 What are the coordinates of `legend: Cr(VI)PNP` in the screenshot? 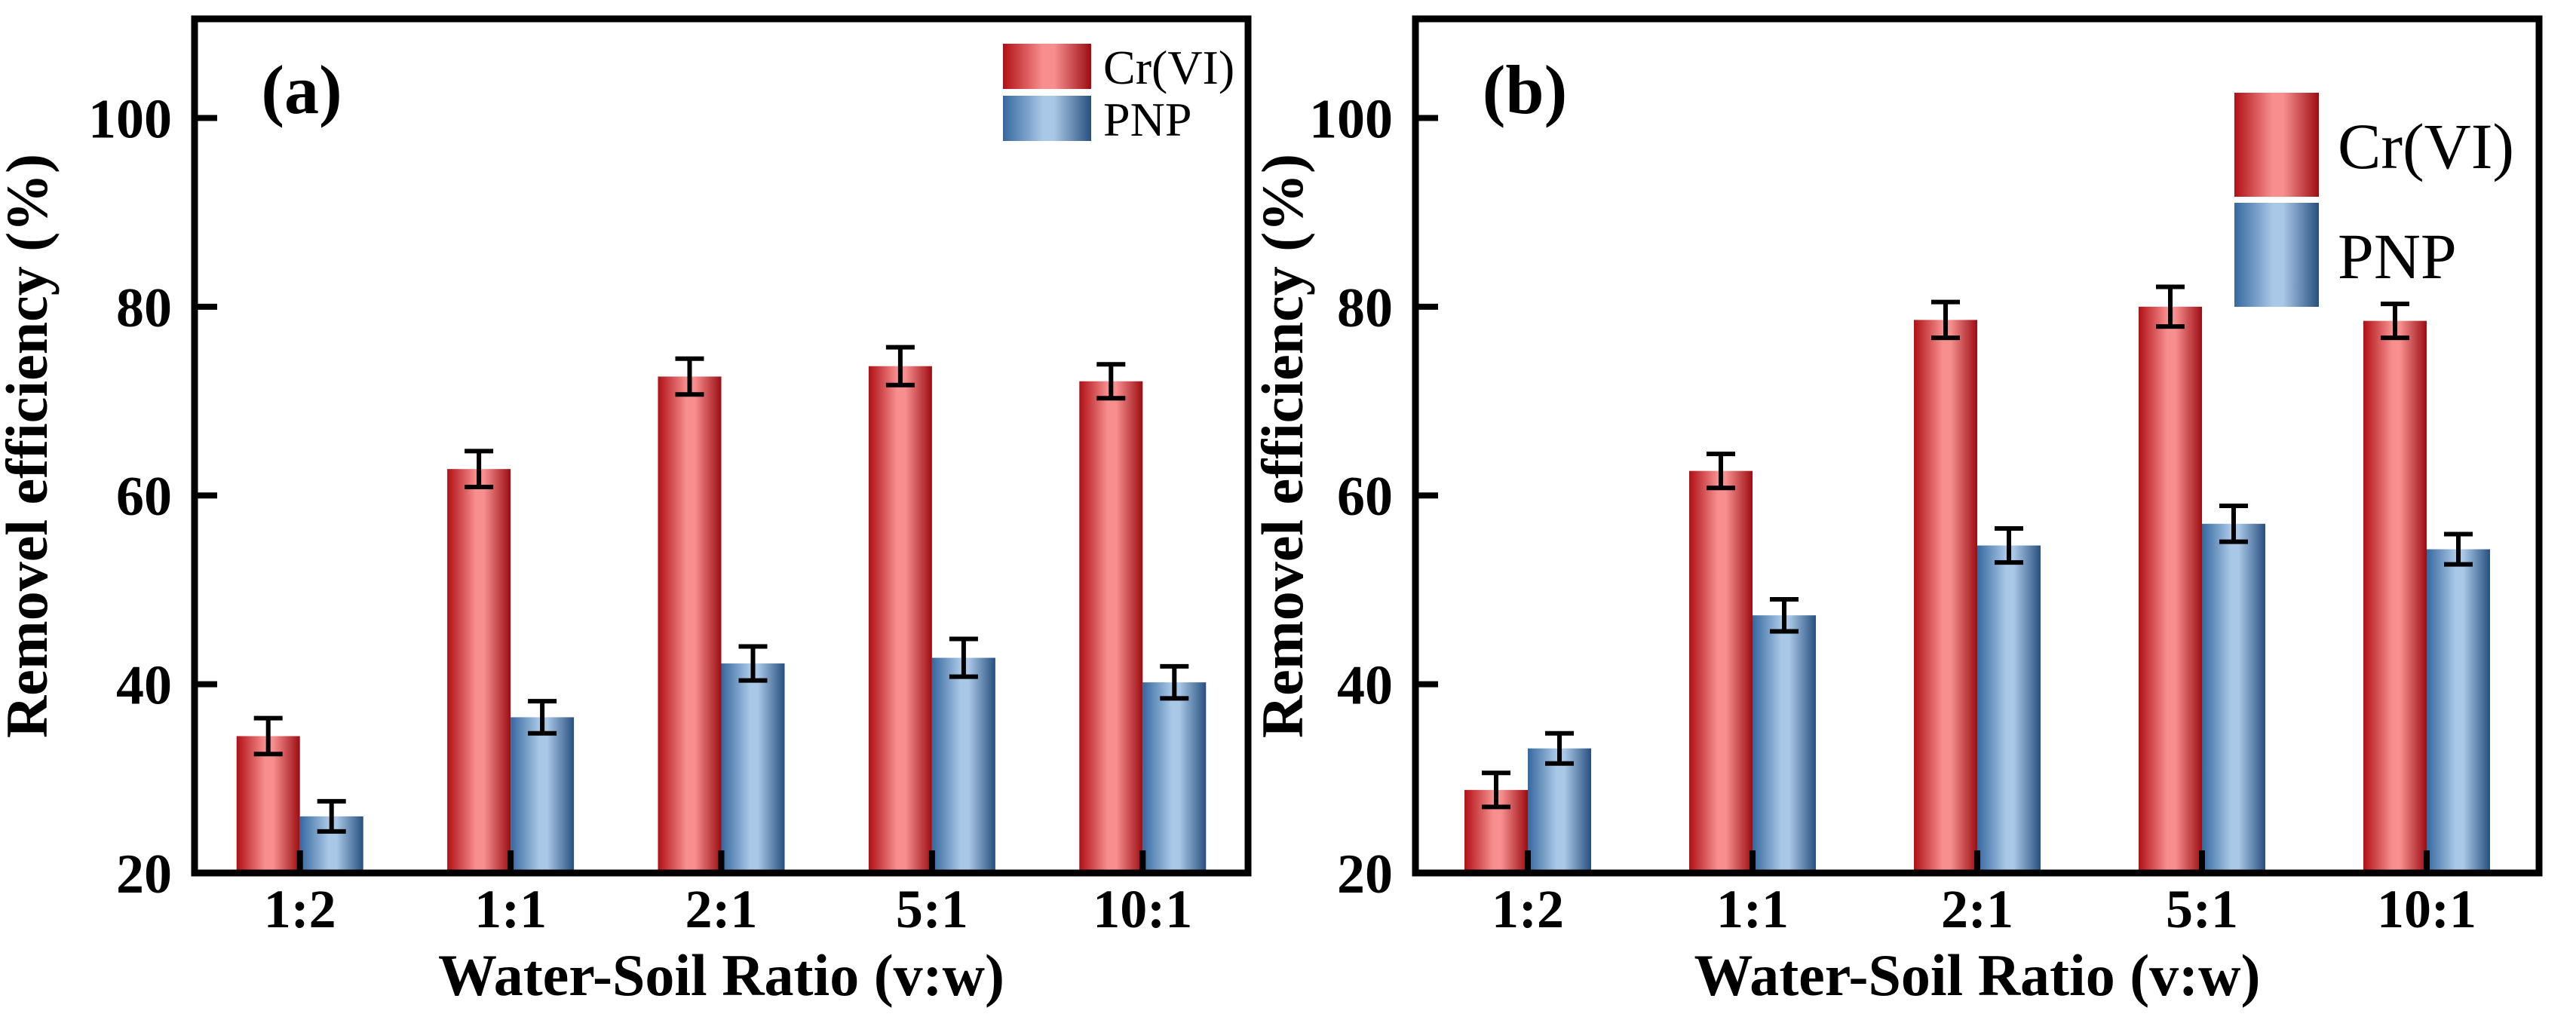 It's located at (1118, 93).